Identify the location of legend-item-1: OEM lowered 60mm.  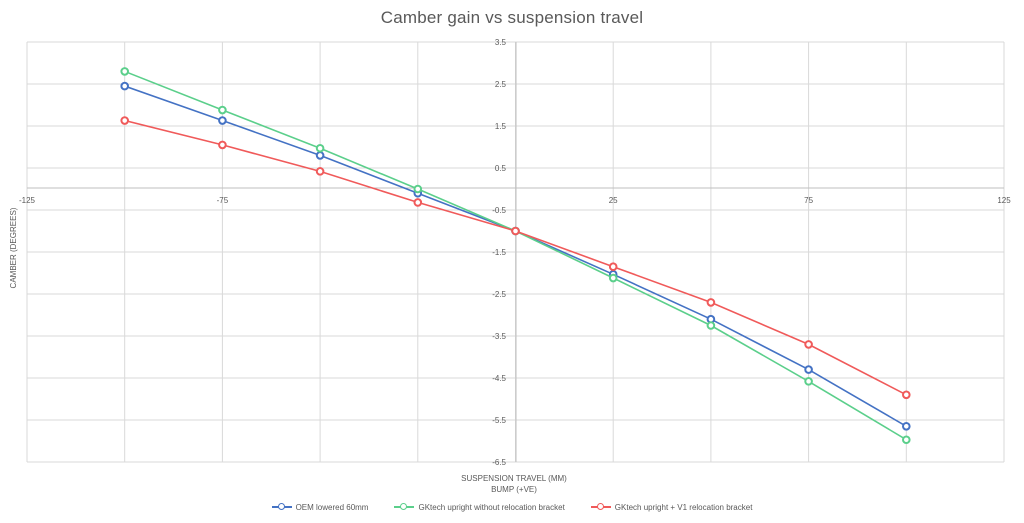
(320, 507).